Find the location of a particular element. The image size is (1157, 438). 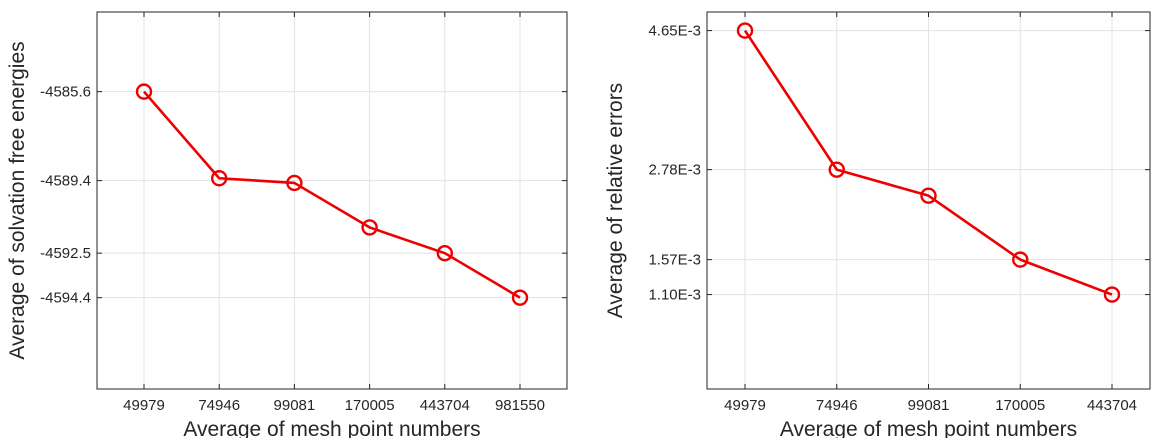

y-tick-label: 1.57E-3 is located at coordinates (674, 260).